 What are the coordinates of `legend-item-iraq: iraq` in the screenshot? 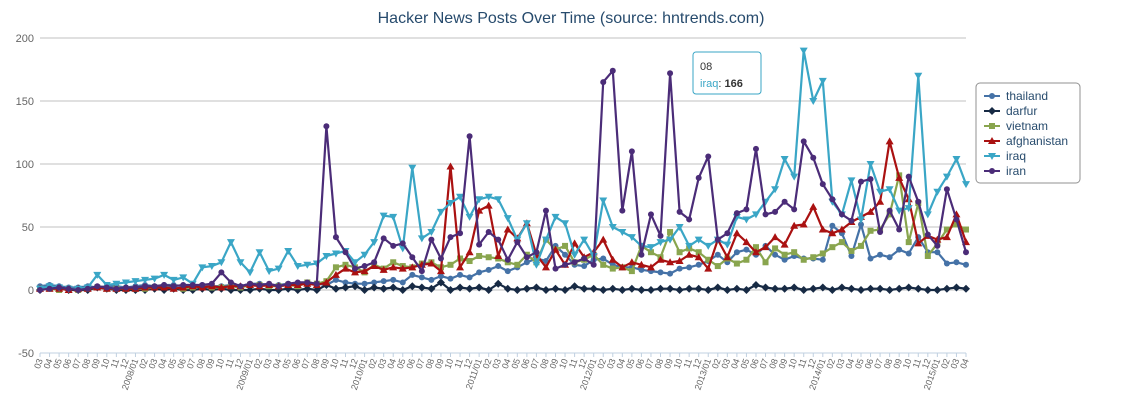 It's located at (1005, 156).